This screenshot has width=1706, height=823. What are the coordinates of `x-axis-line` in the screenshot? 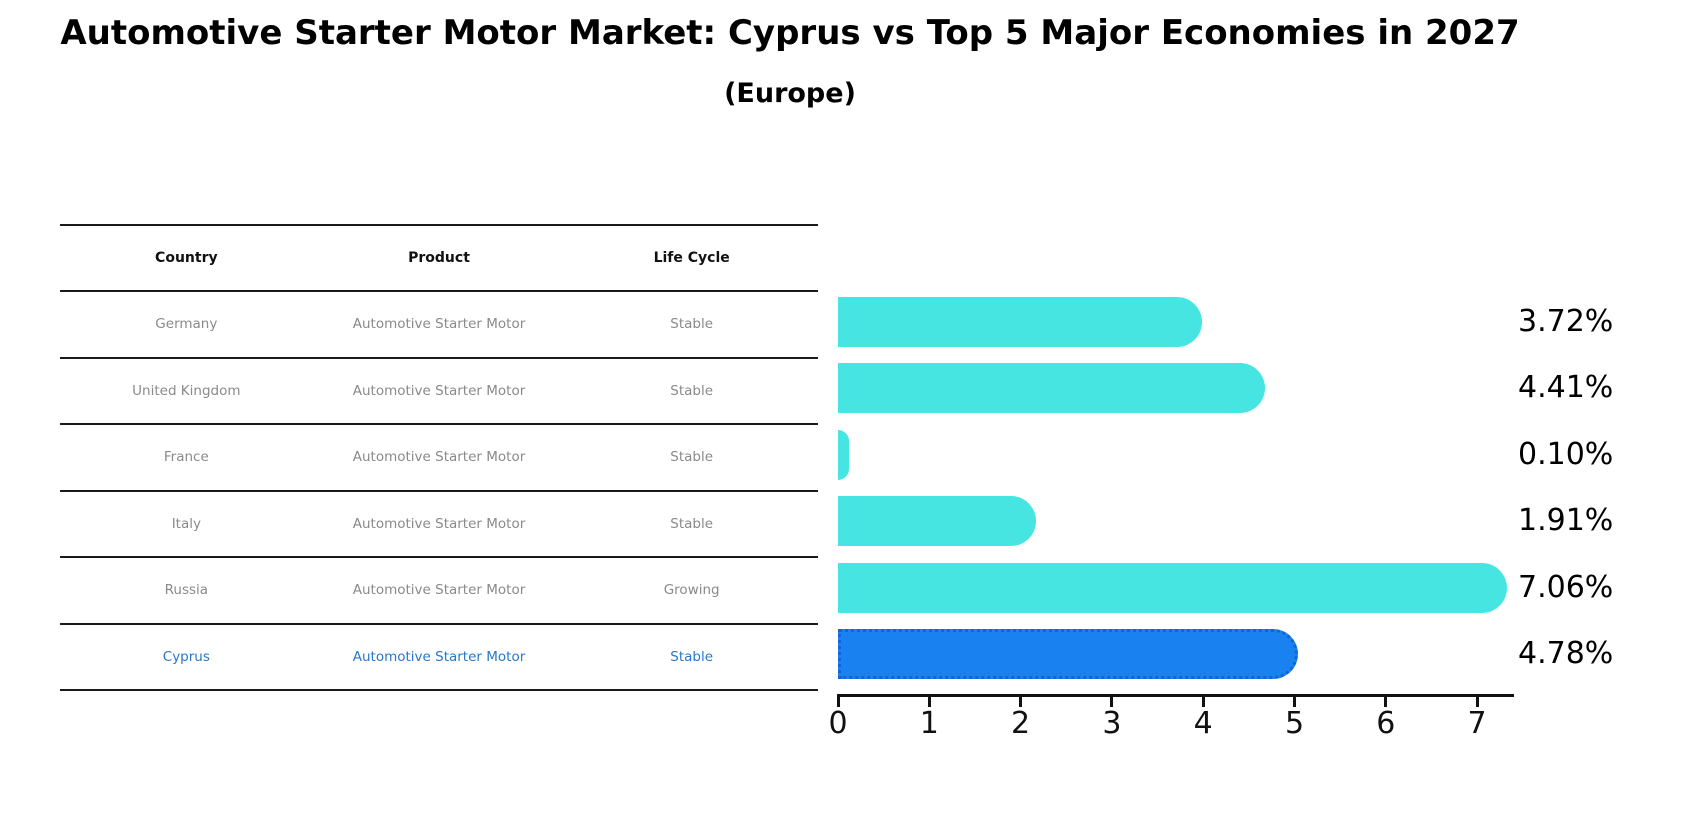 It's located at (1176, 695).